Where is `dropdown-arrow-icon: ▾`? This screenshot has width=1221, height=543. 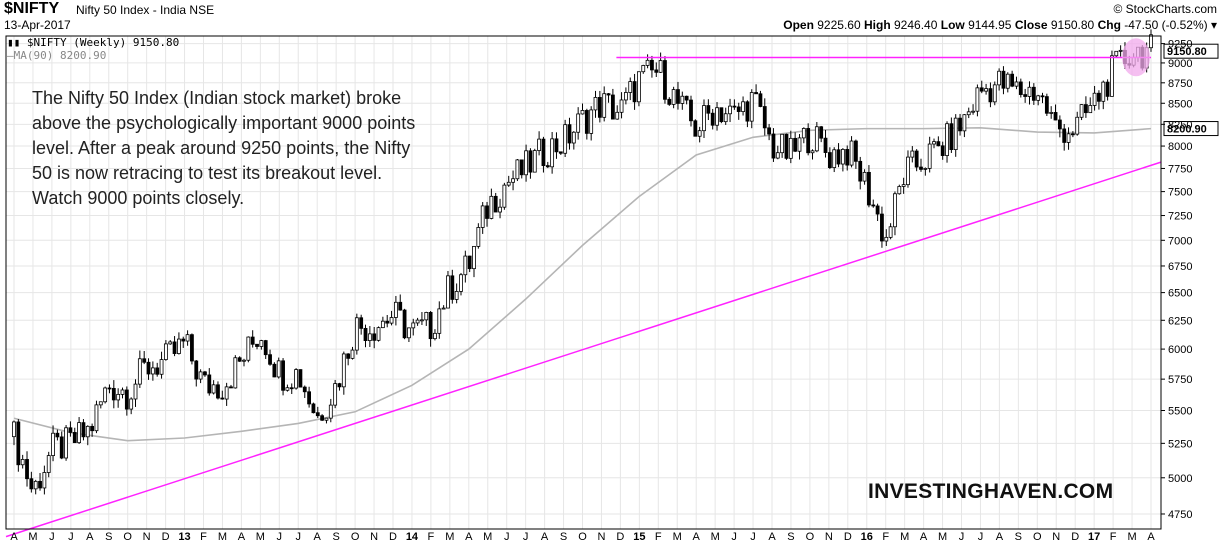 dropdown-arrow-icon: ▾ is located at coordinates (1213, 25).